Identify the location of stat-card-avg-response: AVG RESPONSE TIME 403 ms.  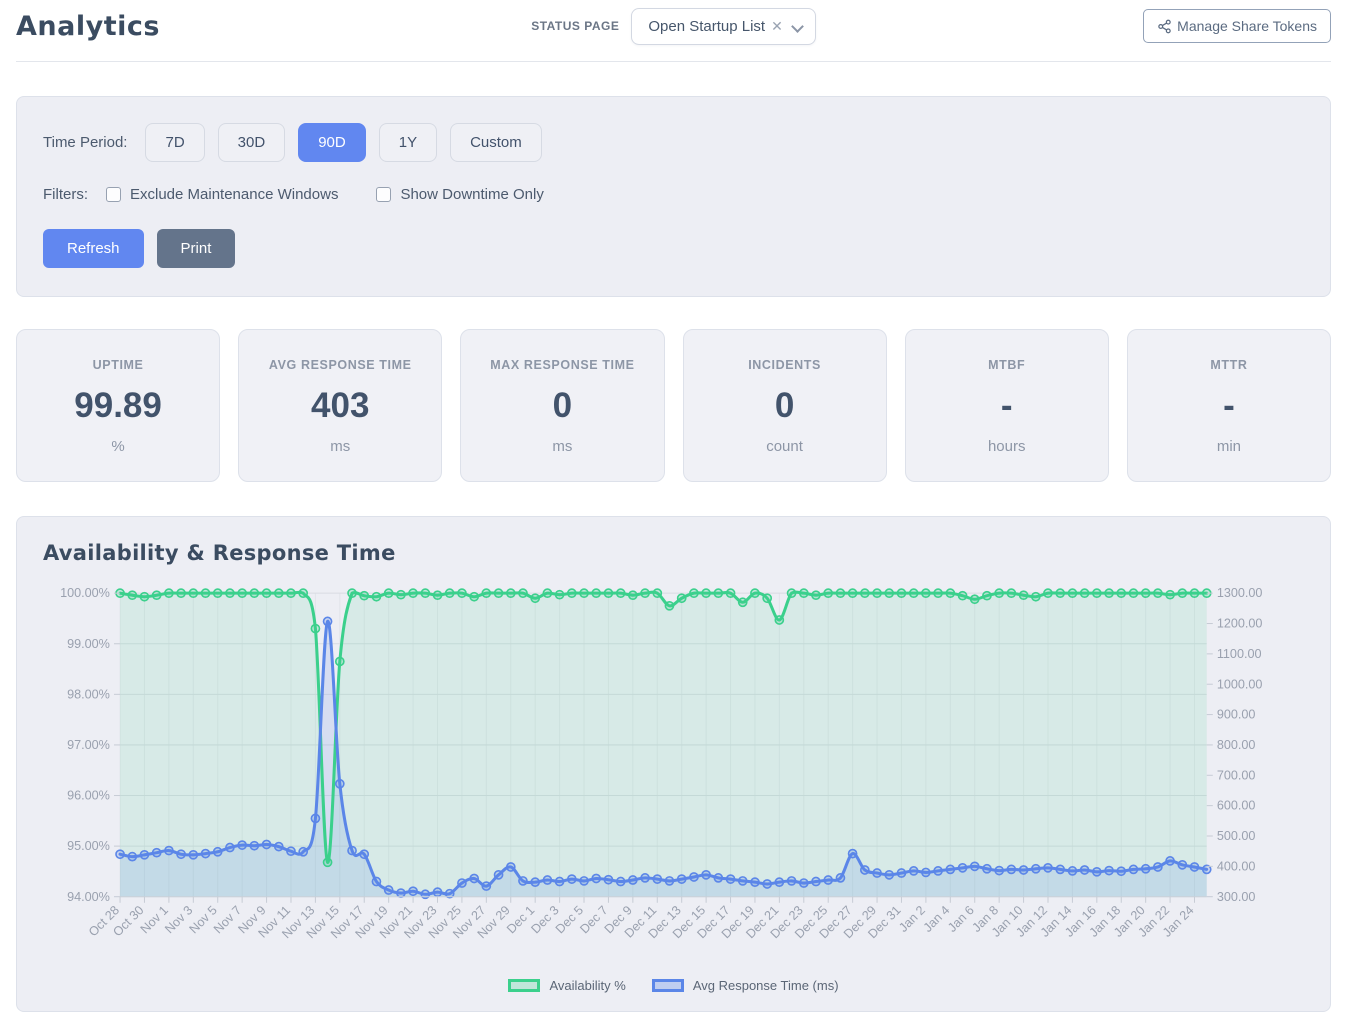
(340, 405).